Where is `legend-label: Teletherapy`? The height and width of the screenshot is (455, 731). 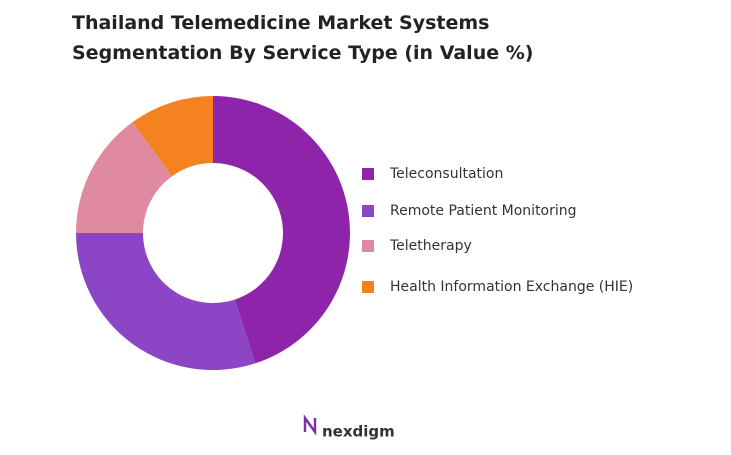 legend-label: Teletherapy is located at coordinates (430, 246).